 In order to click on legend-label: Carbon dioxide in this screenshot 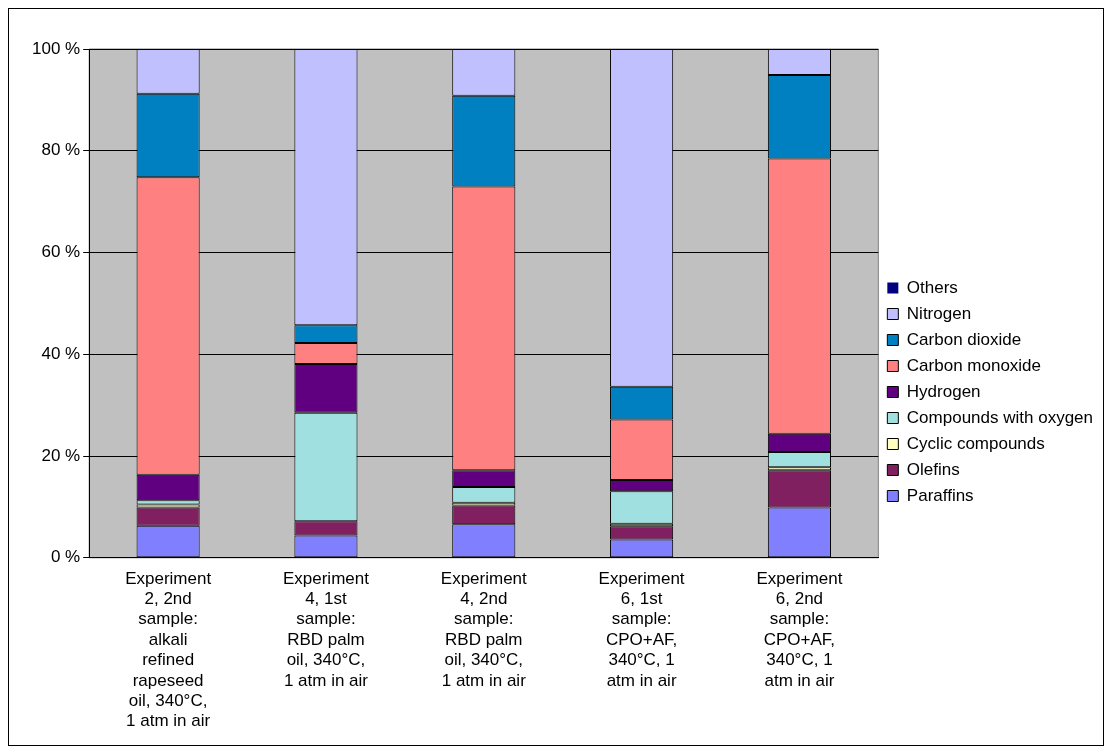, I will do `click(964, 339)`.